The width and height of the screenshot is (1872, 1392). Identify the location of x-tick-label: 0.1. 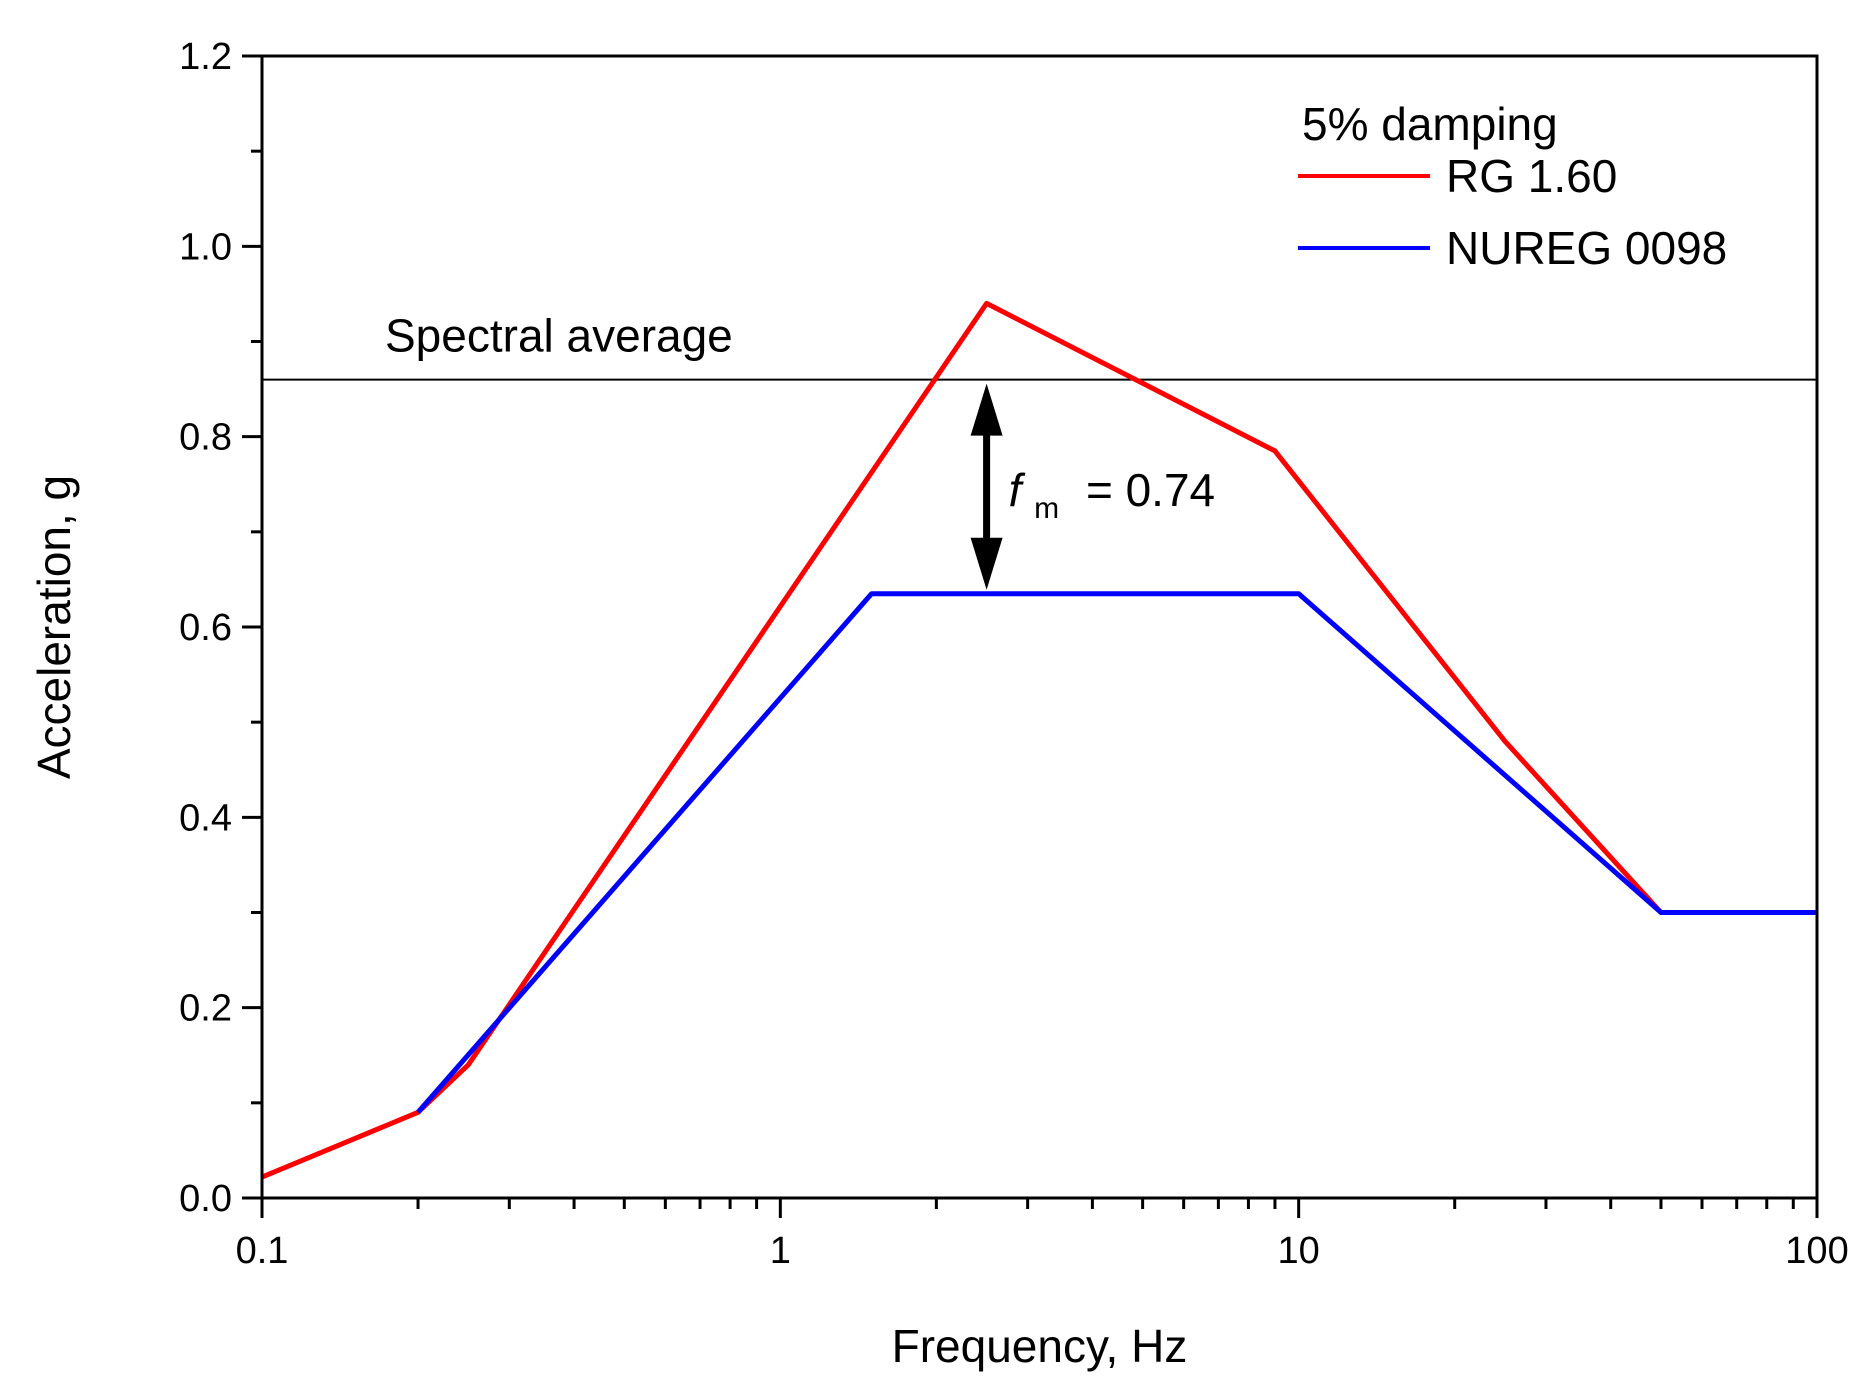
(262, 1251).